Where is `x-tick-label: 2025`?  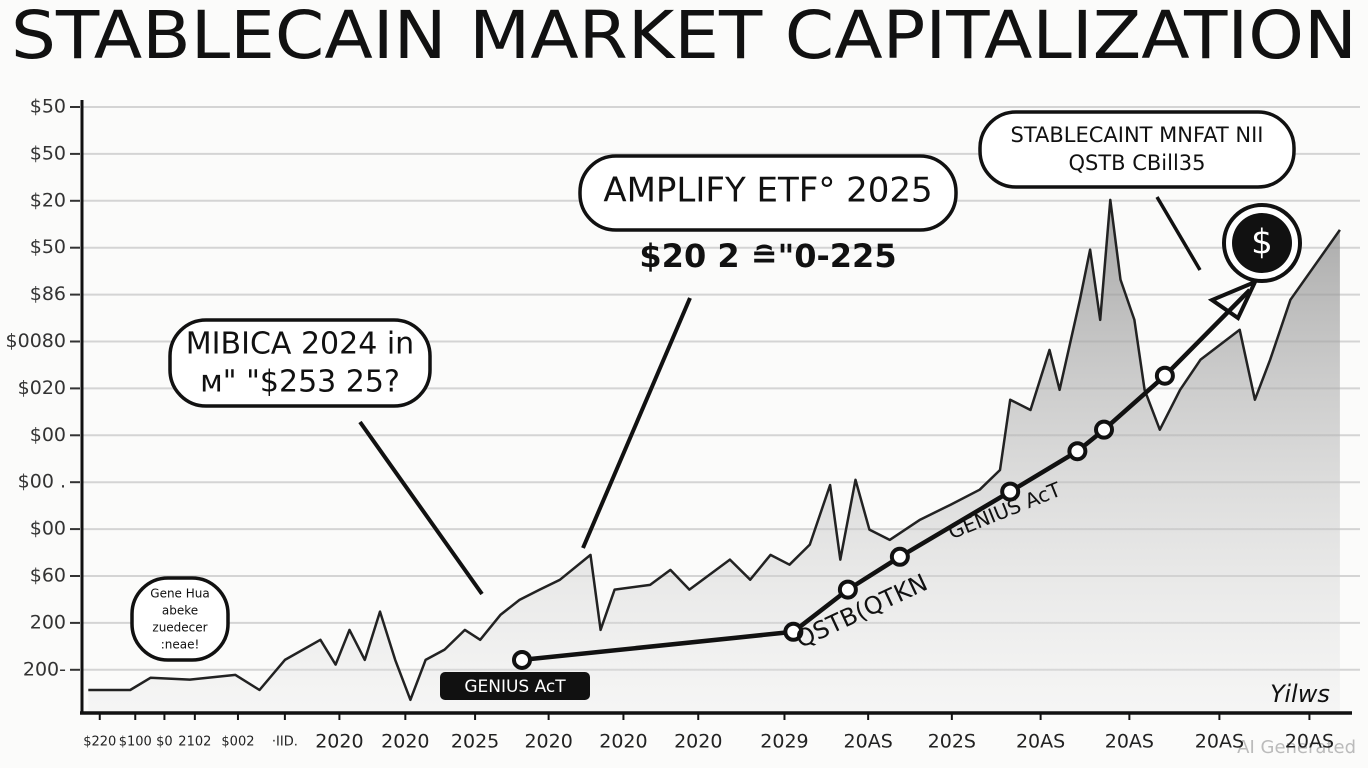 x-tick-label: 2025 is located at coordinates (475, 742).